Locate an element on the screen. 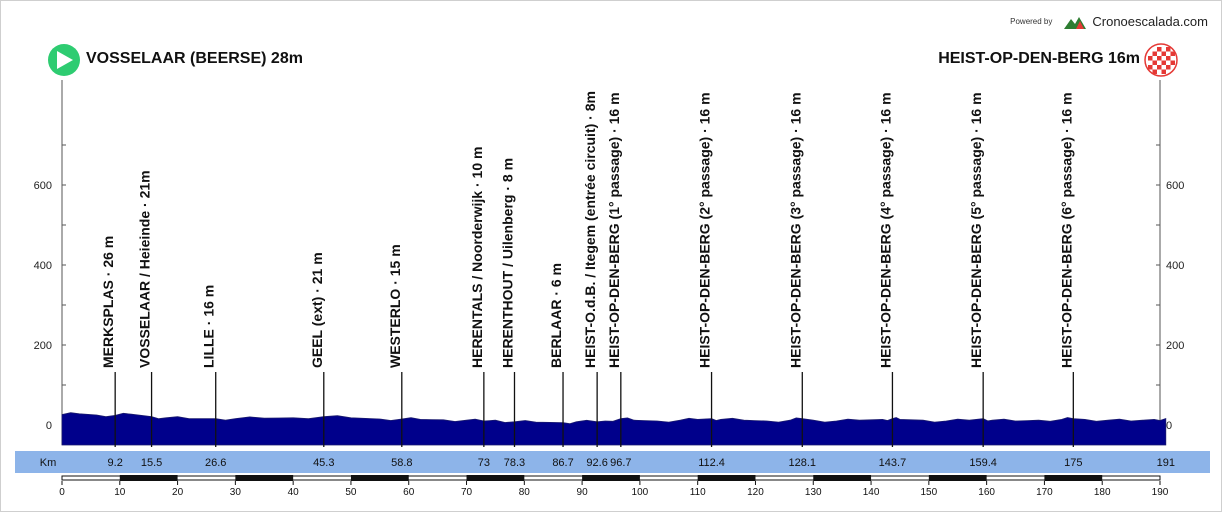  km-marker-label: 92.6 is located at coordinates (596, 463).